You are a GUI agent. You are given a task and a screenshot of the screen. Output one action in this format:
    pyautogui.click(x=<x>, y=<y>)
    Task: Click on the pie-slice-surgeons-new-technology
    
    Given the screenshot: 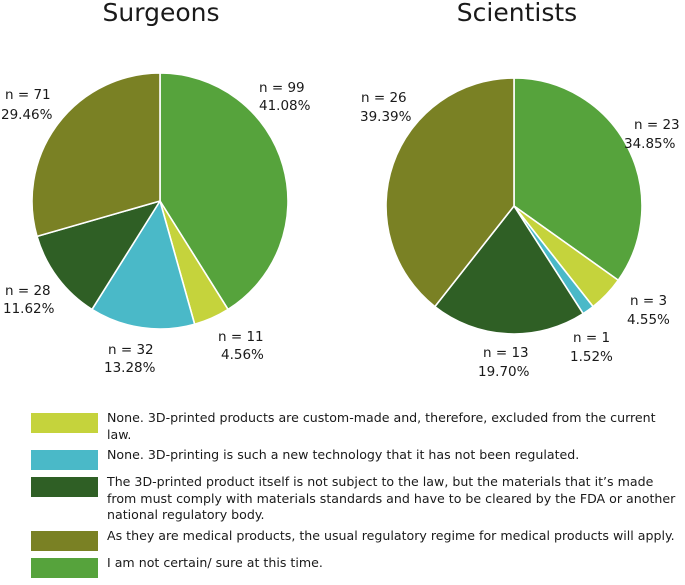 What is the action you would take?
    pyautogui.click(x=143, y=265)
    